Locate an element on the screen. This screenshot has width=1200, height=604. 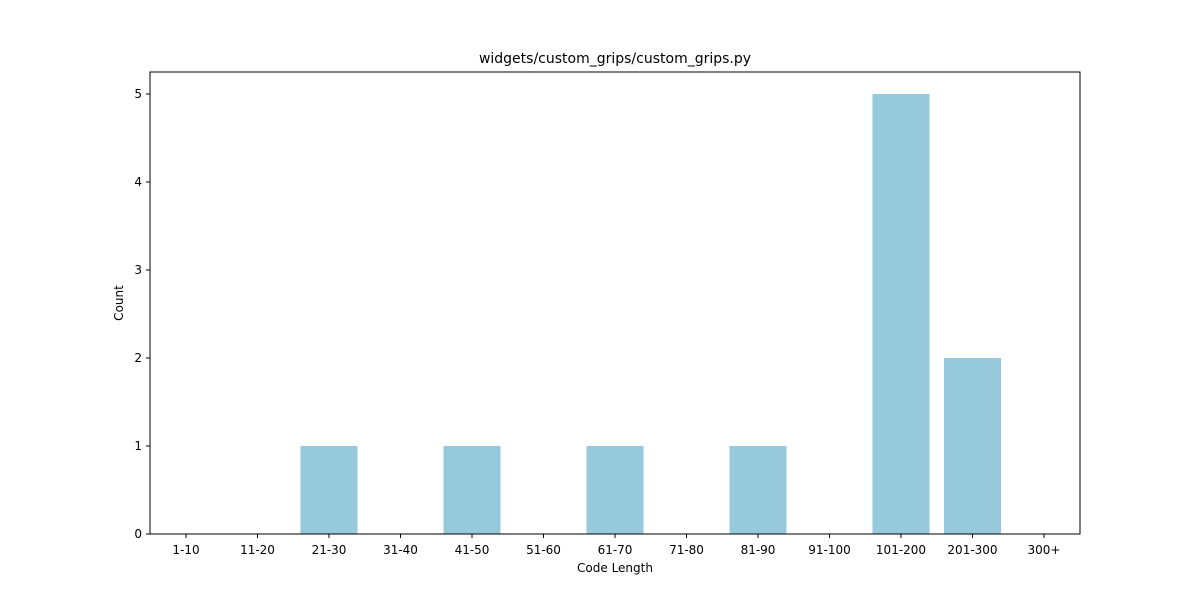
x-tick-label: 11-20 is located at coordinates (257, 550).